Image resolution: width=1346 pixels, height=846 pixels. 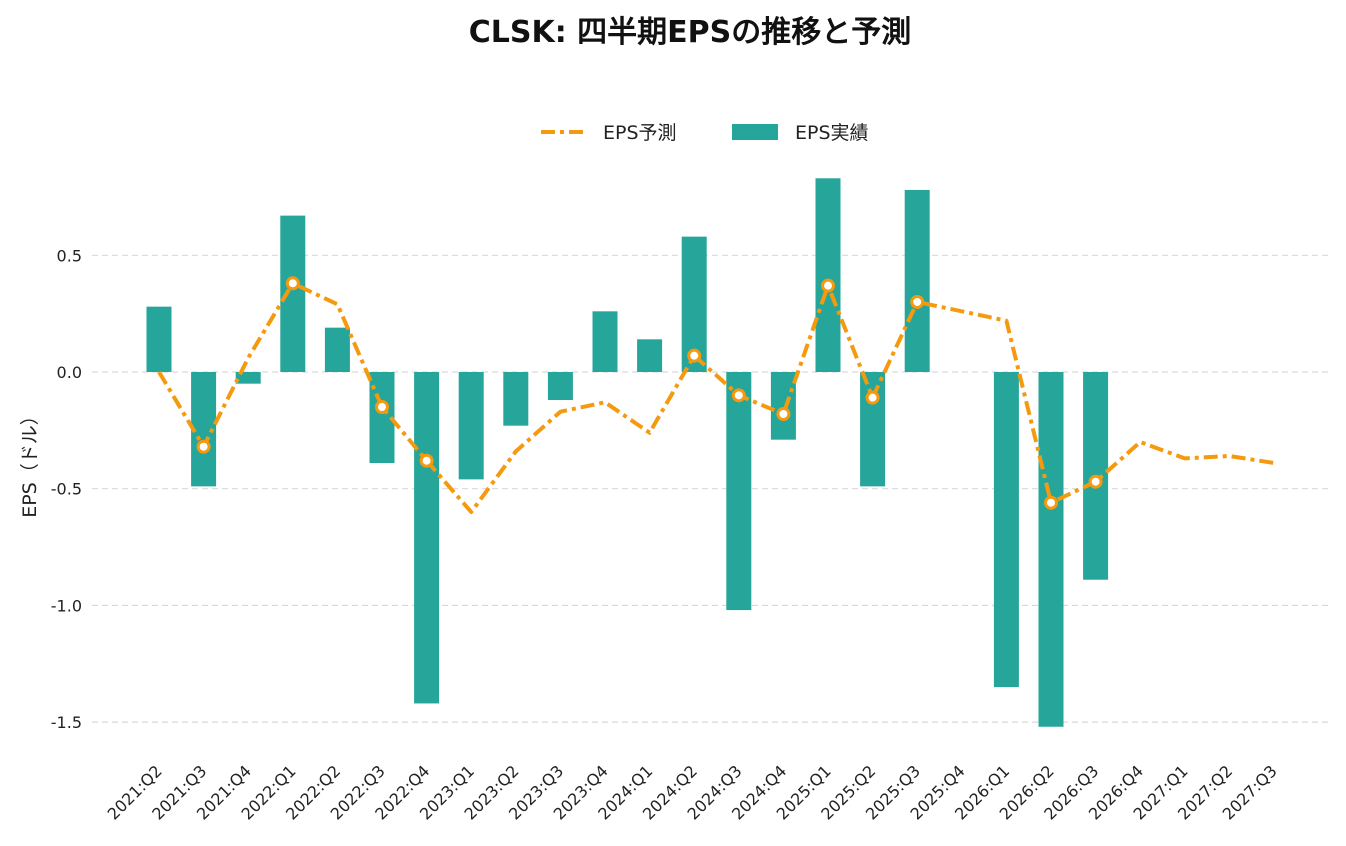 I want to click on y-tick-label: 0.5, so click(x=69, y=255).